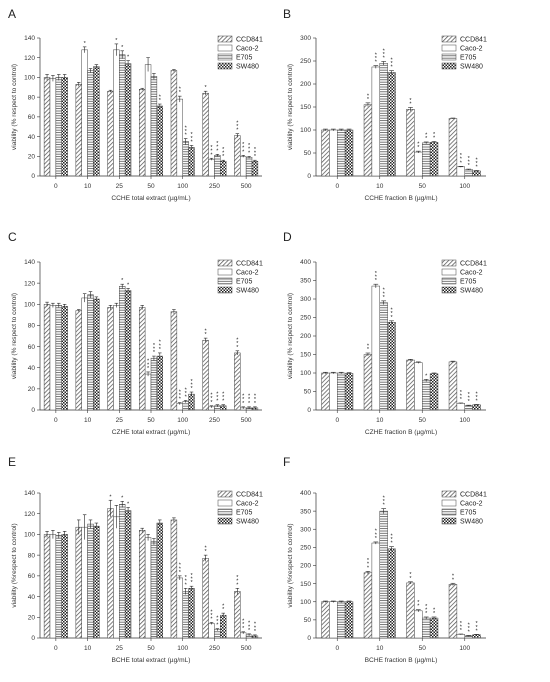 The height and width of the screenshot is (682, 550). I want to click on y-tick-label: 50, so click(308, 392).